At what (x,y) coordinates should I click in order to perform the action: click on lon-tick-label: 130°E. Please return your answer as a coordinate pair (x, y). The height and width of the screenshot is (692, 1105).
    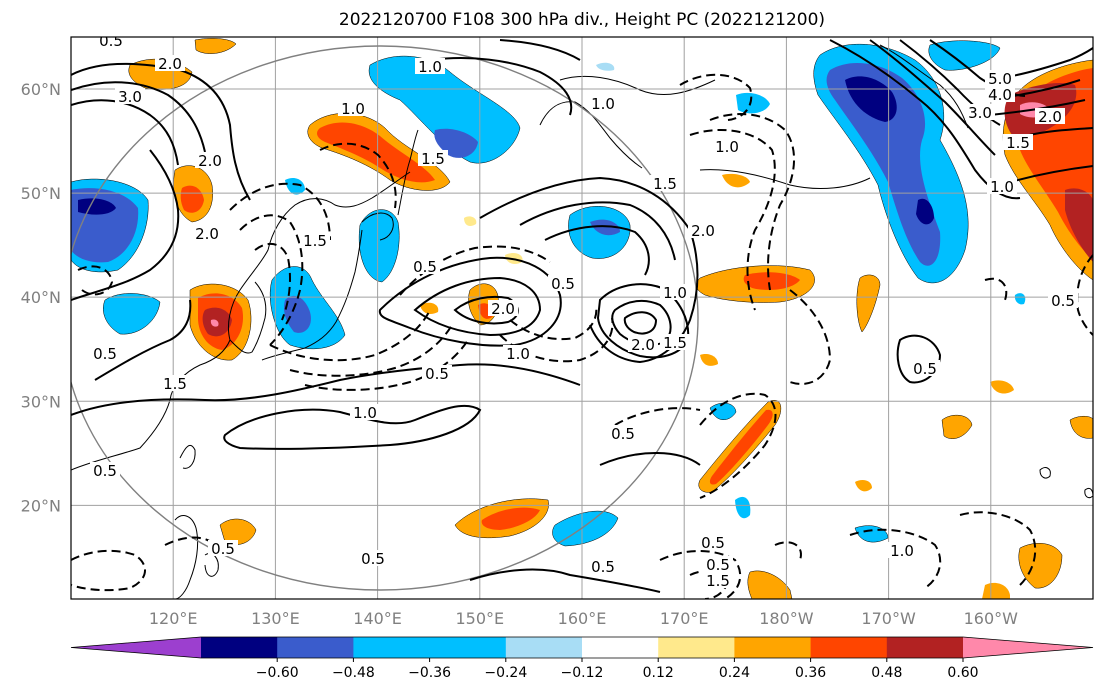
    Looking at the image, I should click on (275, 618).